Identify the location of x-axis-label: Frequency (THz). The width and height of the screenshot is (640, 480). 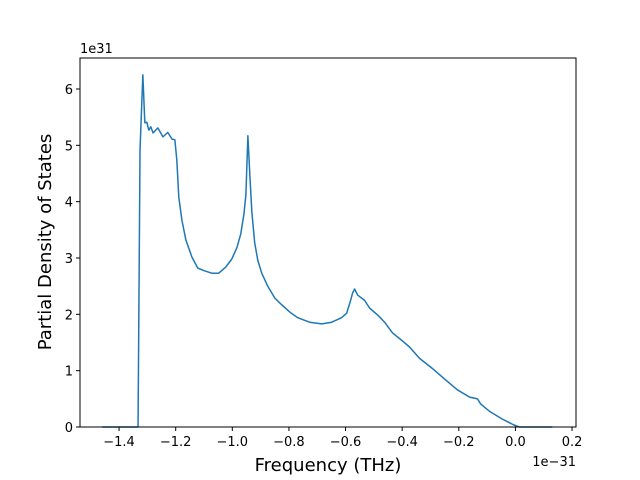
(328, 465).